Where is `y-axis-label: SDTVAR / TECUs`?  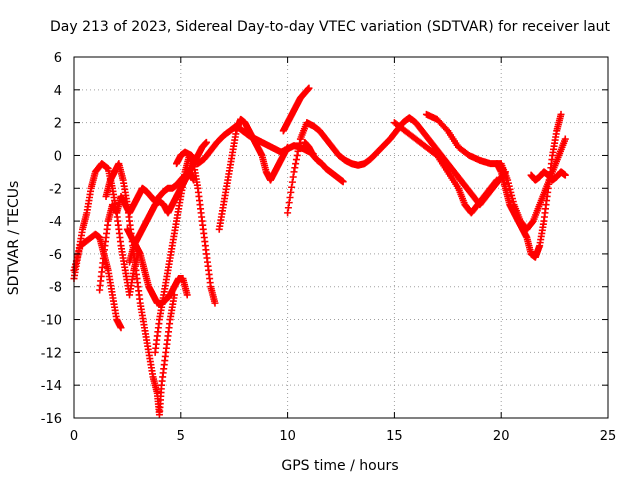 y-axis-label: SDTVAR / TECUs is located at coordinates (14, 238).